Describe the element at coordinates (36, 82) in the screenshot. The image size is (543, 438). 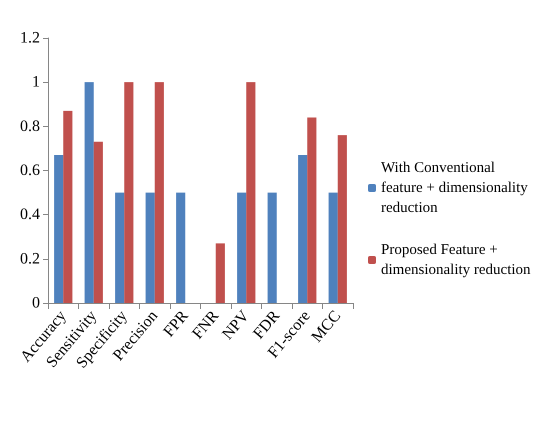
I see `y-tick-label: 1` at that location.